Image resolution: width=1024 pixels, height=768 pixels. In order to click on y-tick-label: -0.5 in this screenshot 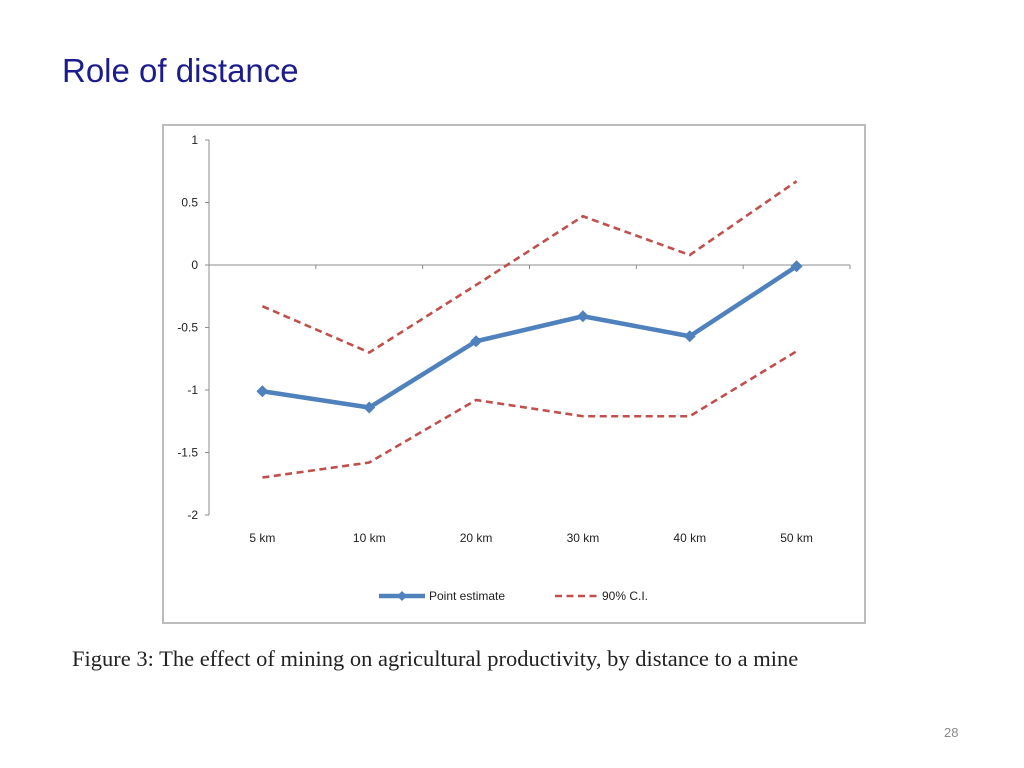, I will do `click(187, 328)`.